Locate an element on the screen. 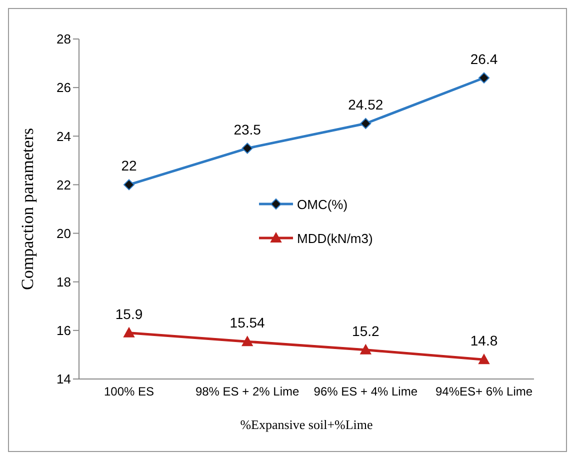 This screenshot has height=458, width=575. y-tick-label: 16 is located at coordinates (63, 330).